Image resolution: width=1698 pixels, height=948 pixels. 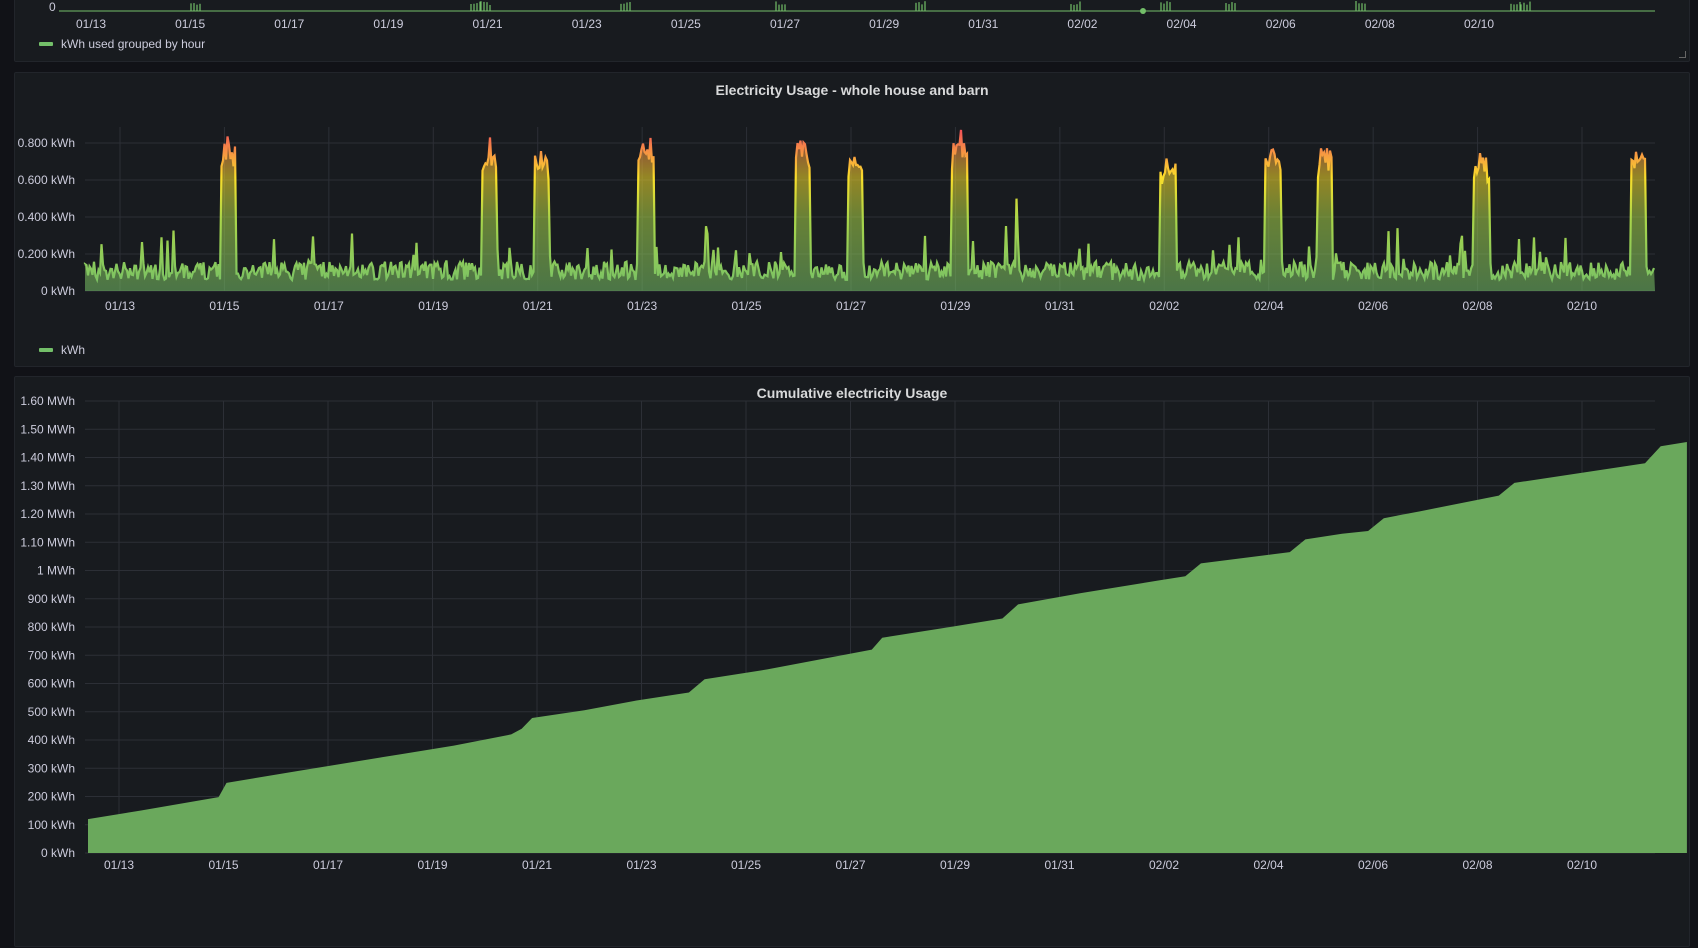 I want to click on hourly-x-tick: 01/29, so click(x=884, y=24).